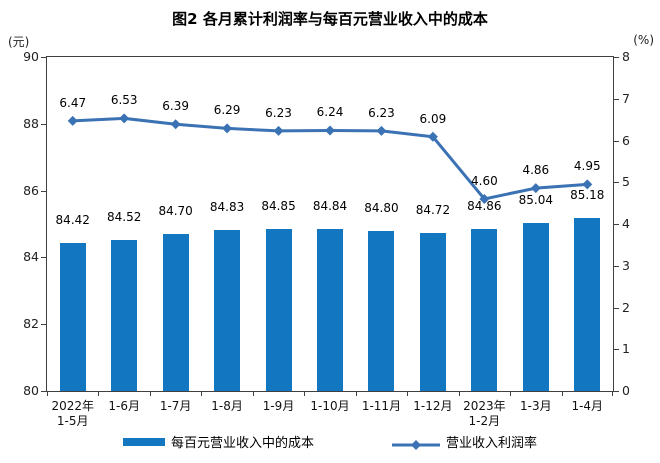 The image size is (660, 463). I want to click on line-value-label: 4.60, so click(484, 180).